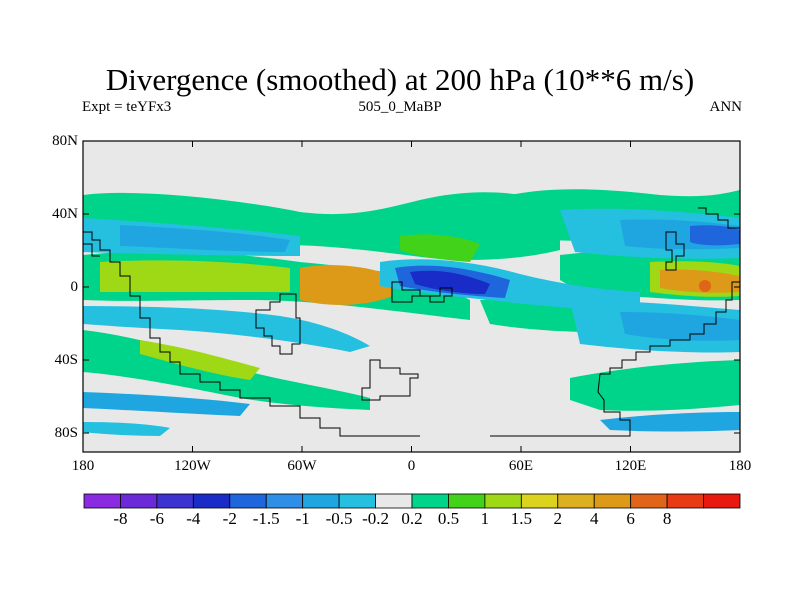 The height and width of the screenshot is (600, 800). Describe the element at coordinates (594, 518) in the screenshot. I see `colorbar-label: 4` at that location.